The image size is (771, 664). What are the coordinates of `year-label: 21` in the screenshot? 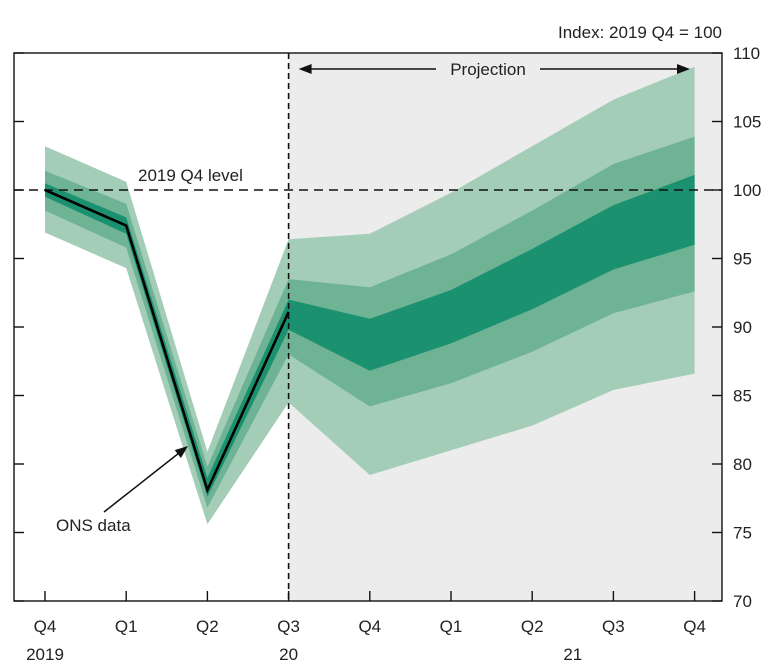 It's located at (572, 654).